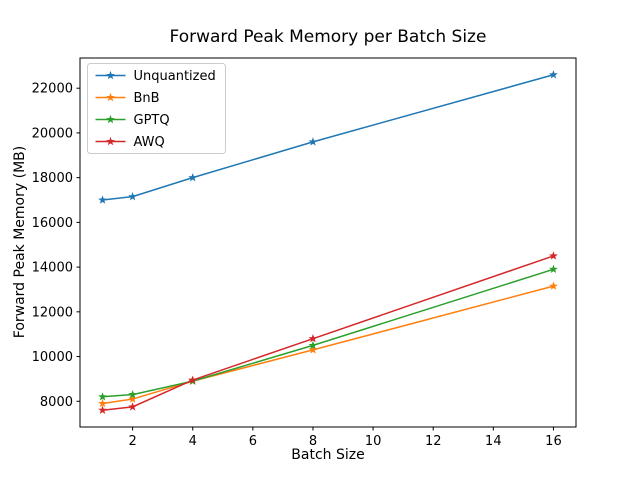 The image size is (640, 480). Describe the element at coordinates (132, 441) in the screenshot. I see `x-tick-label: 2` at that location.